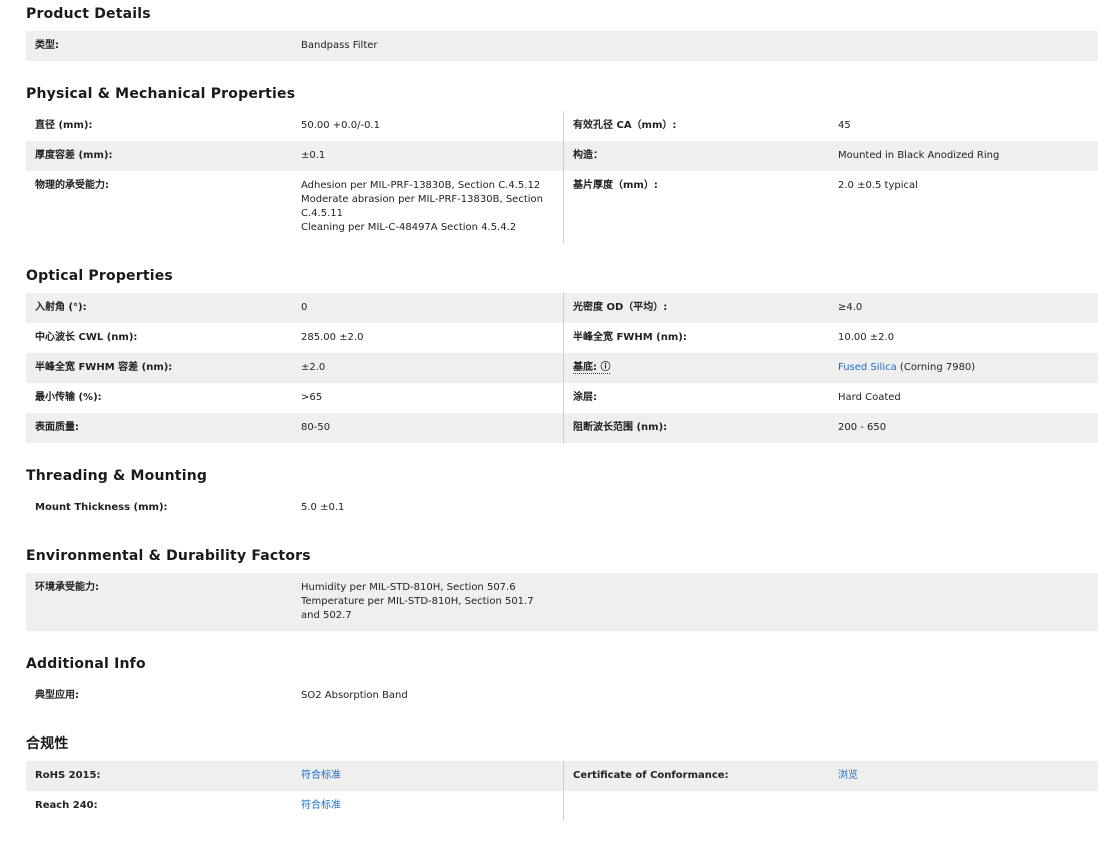 The width and height of the screenshot is (1107, 842). I want to click on spec-section: Product Details 类型: Bandpass Filter, so click(562, 31).